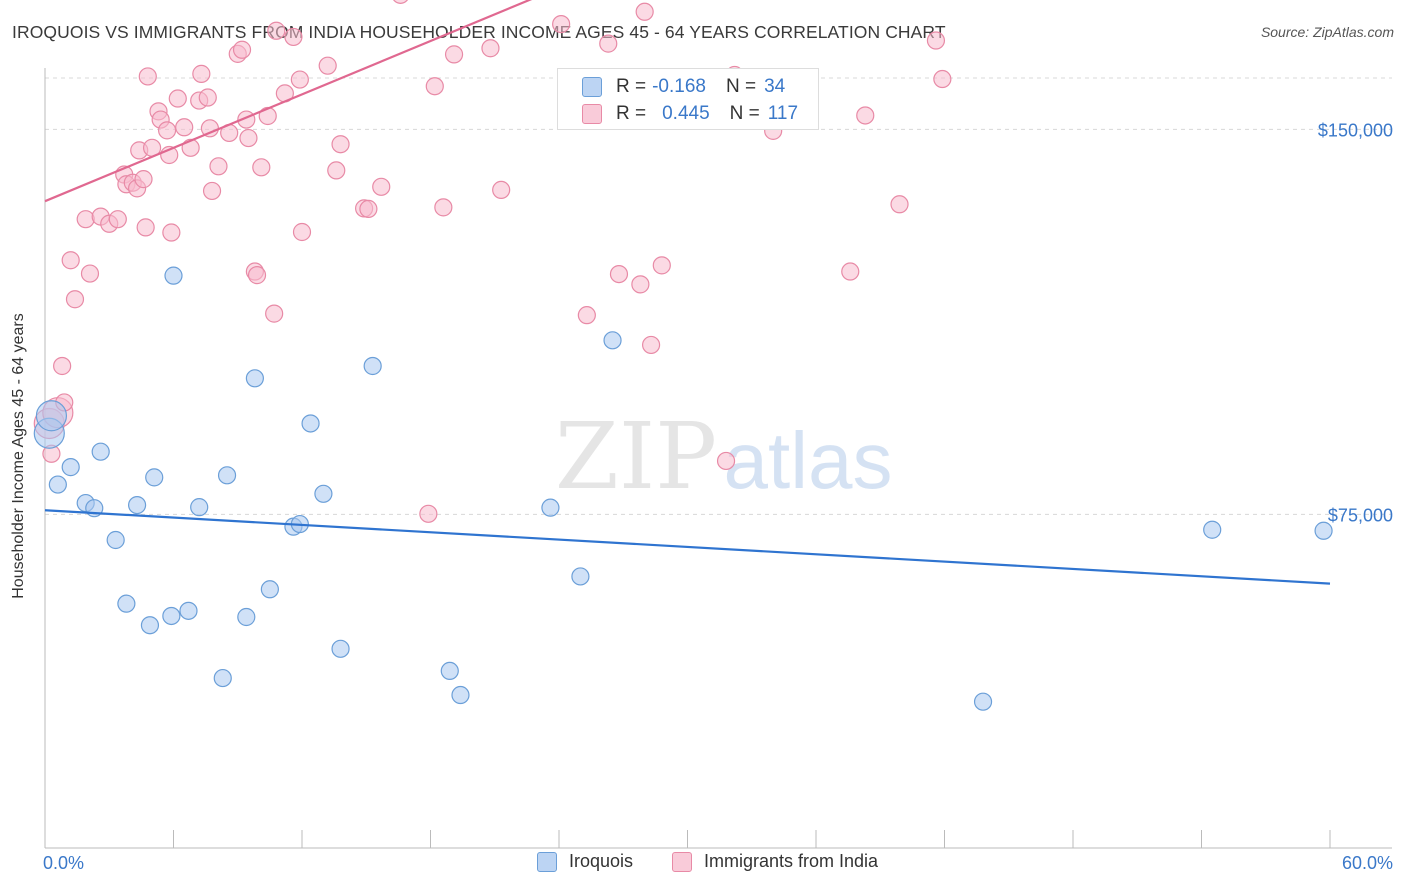 The height and width of the screenshot is (892, 1406). Describe the element at coordinates (1355, 130) in the screenshot. I see `y-tick-label-1: $150,000` at that location.